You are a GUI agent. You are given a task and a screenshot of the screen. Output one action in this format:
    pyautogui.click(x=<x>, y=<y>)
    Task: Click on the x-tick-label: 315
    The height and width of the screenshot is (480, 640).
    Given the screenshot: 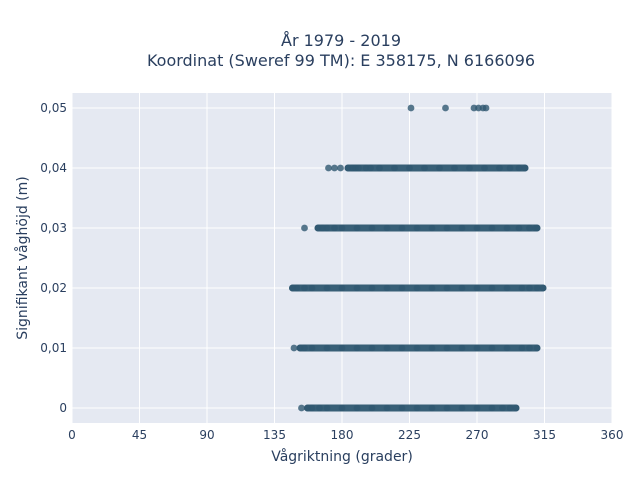 What is the action you would take?
    pyautogui.click(x=544, y=435)
    